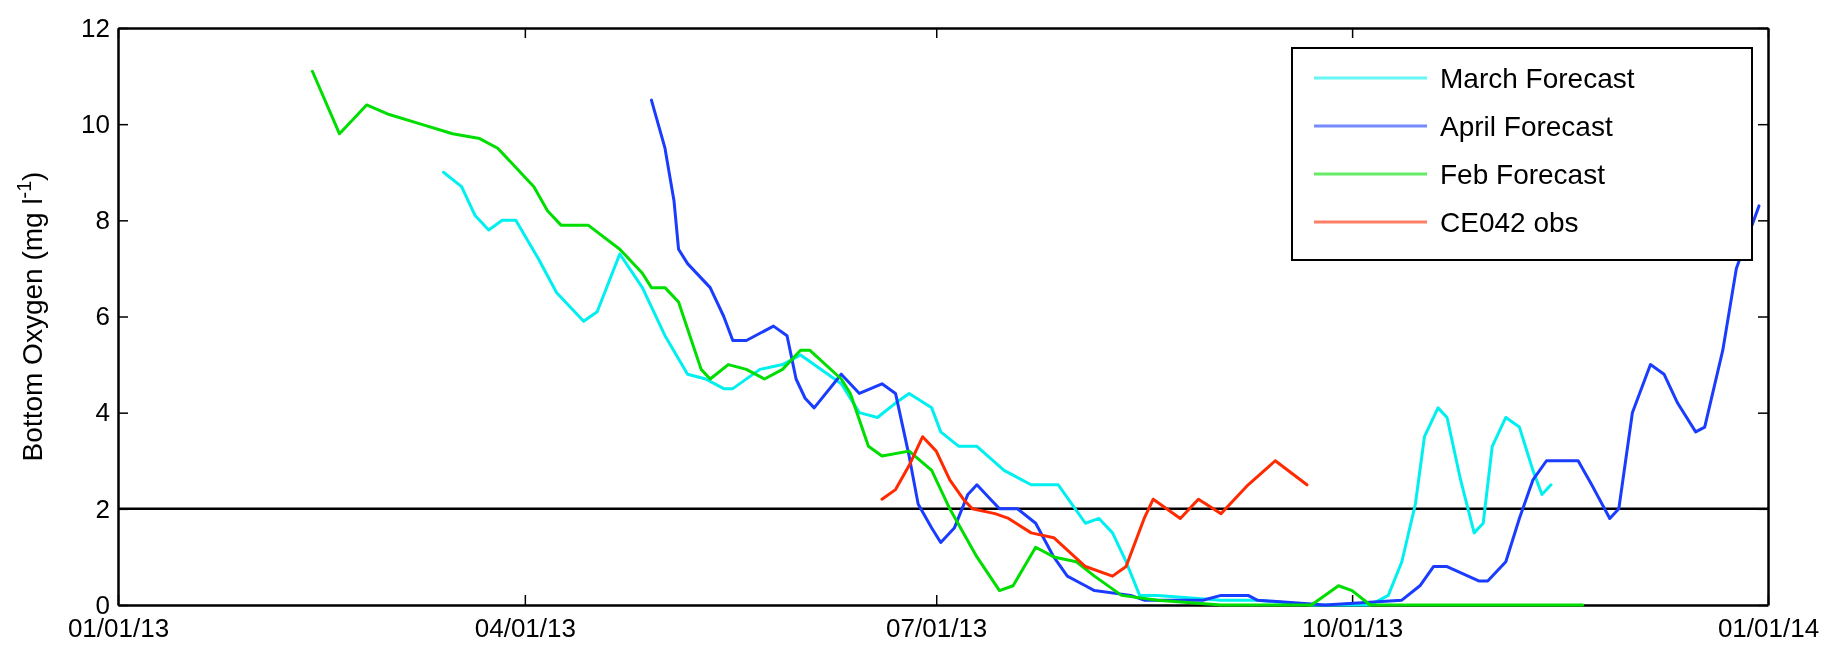 This screenshot has width=1848, height=659. Describe the element at coordinates (525, 628) in the screenshot. I see `x-tick-label: 04/01/13` at that location.